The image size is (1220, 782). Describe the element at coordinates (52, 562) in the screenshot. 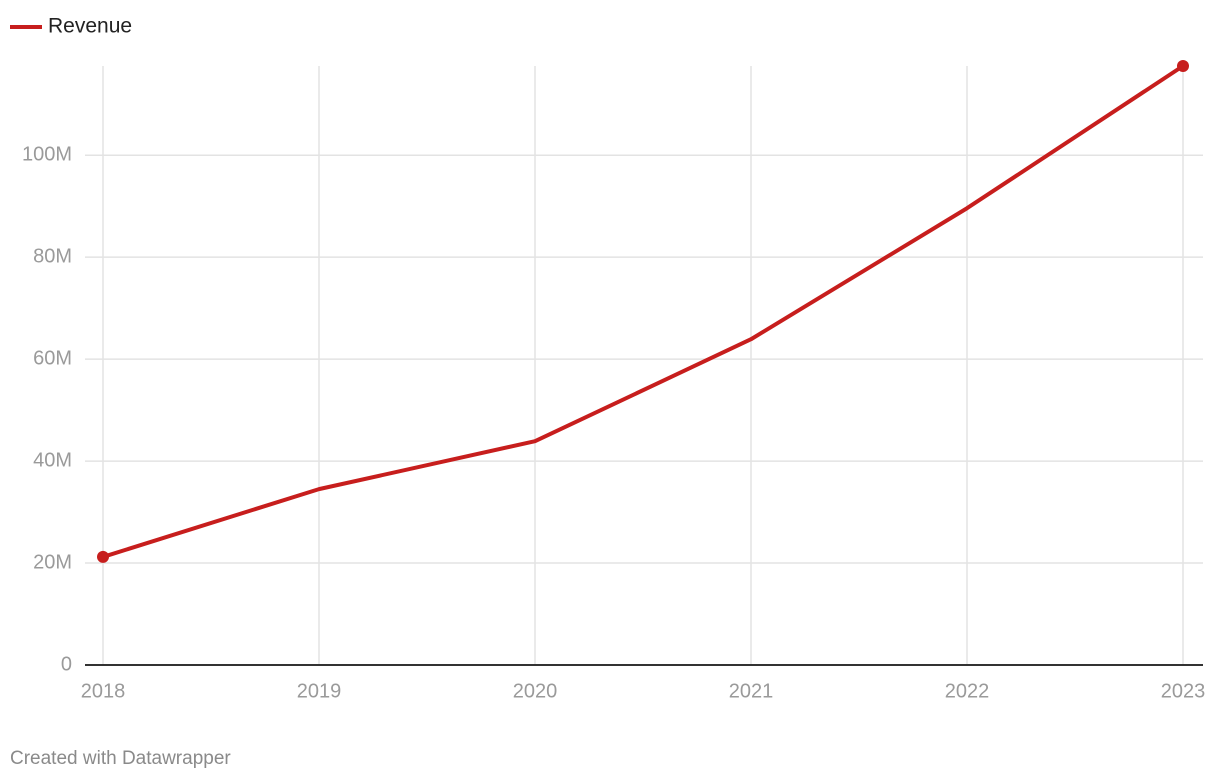

I see `y-tick-label: 20M` at that location.